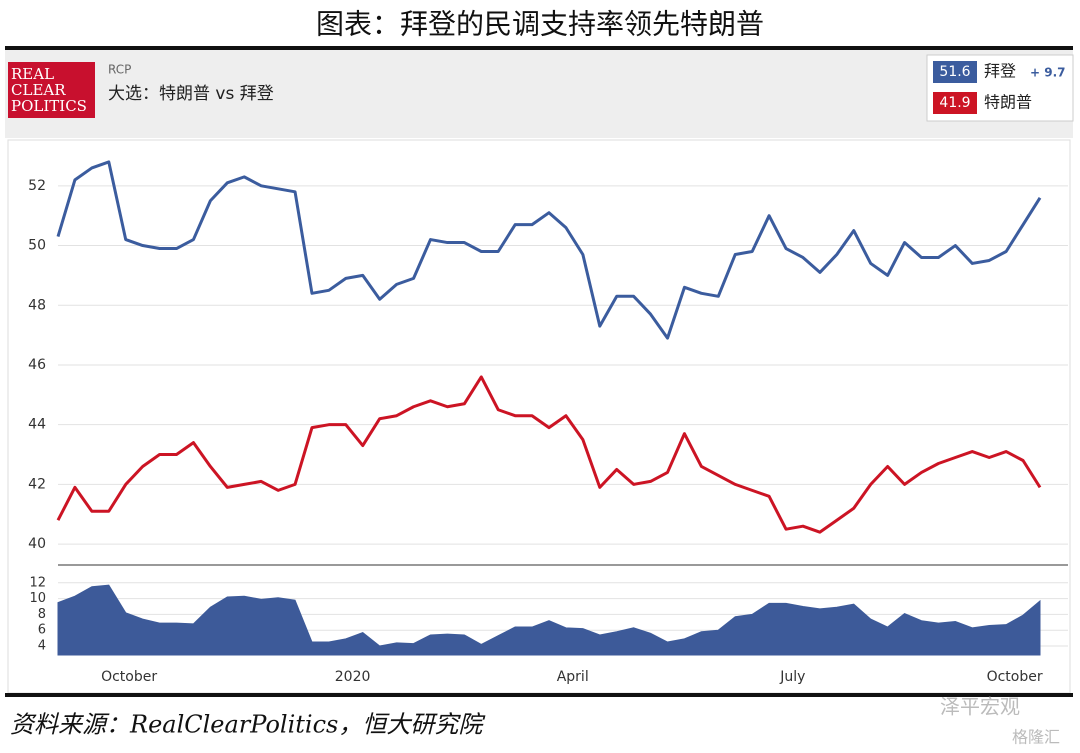  What do you see at coordinates (191, 94) in the screenshot?
I see `header-subtitle: 大选：特朗普 vs 拜登` at bounding box center [191, 94].